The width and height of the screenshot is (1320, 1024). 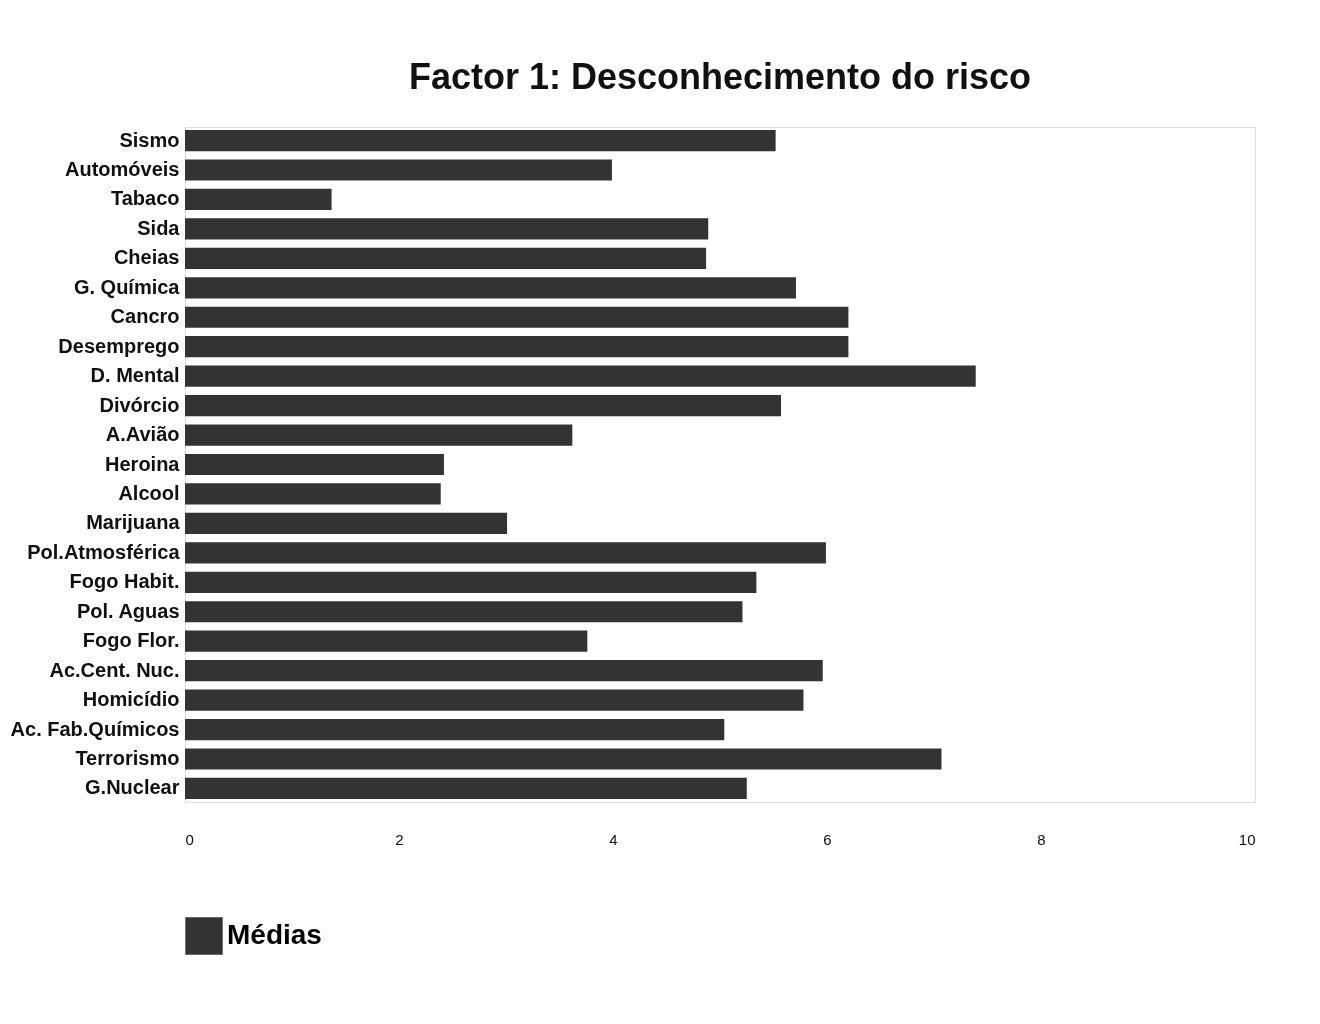 What do you see at coordinates (159, 227) in the screenshot?
I see `y-tick-label: Sida` at bounding box center [159, 227].